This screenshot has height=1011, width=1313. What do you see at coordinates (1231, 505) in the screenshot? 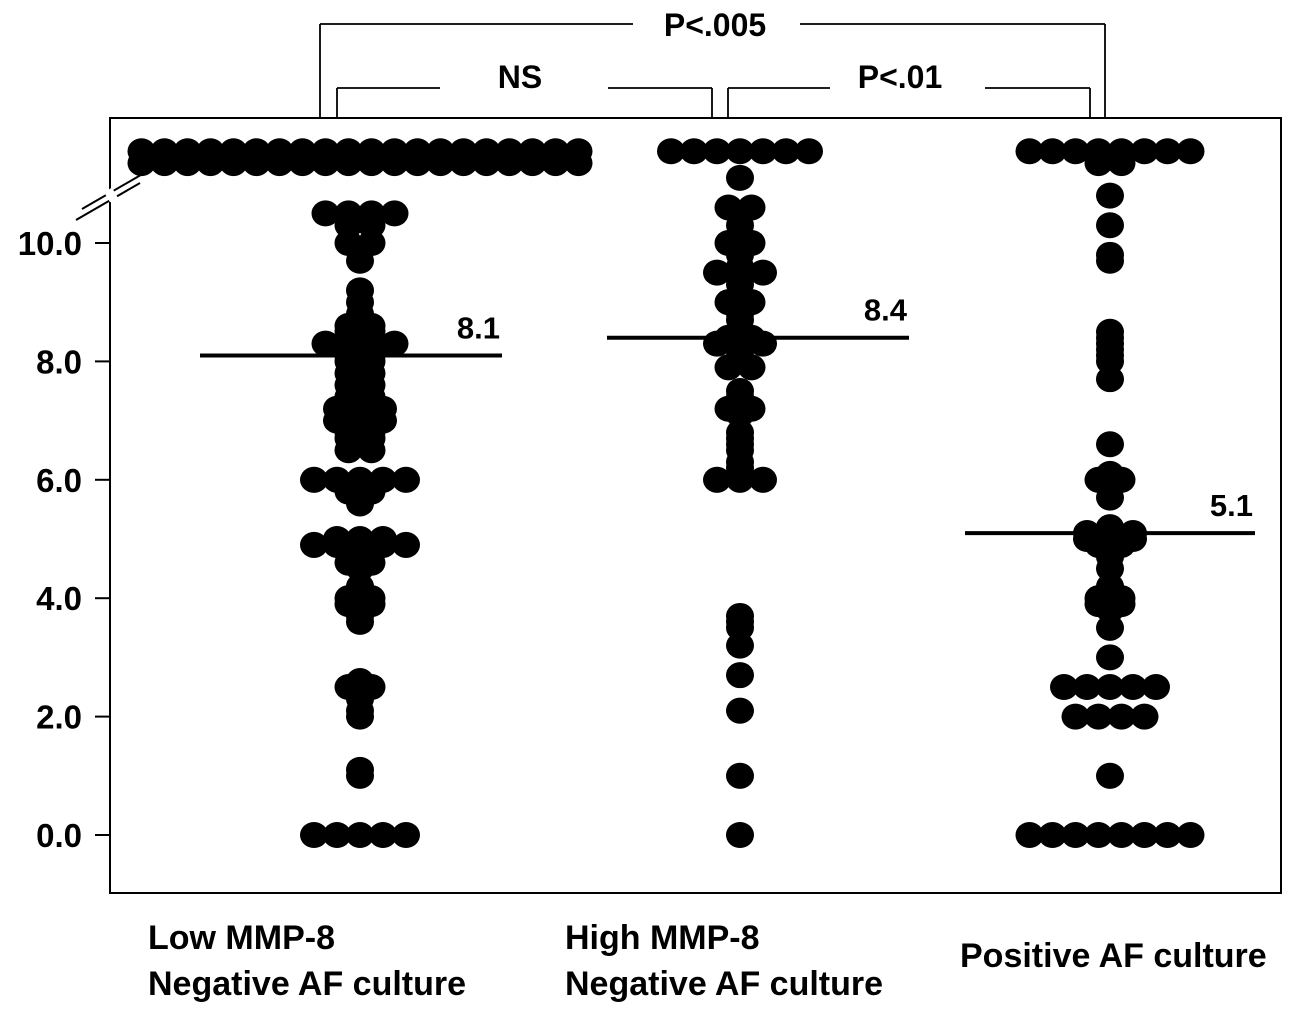
I see `median-label: 5.1` at bounding box center [1231, 505].